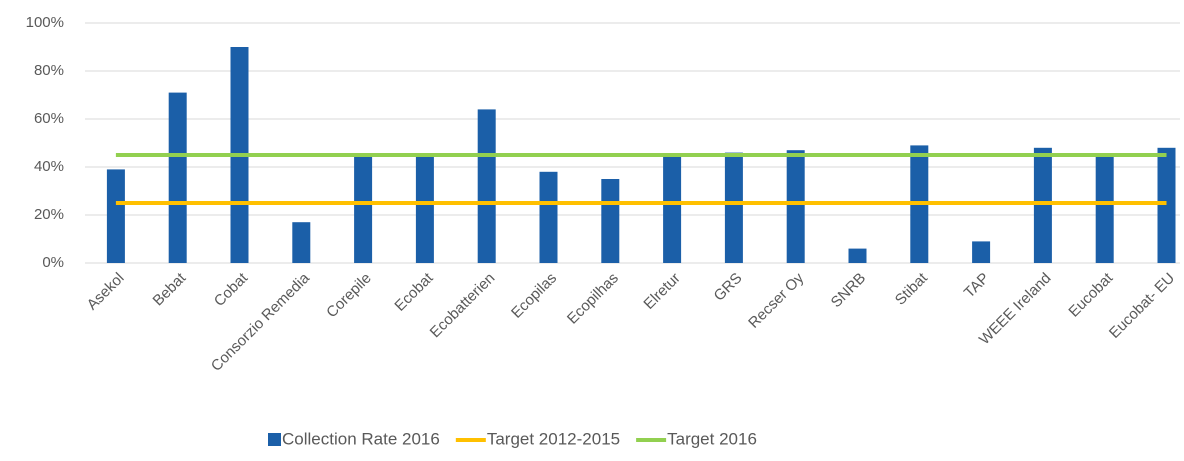 Image resolution: width=1184 pixels, height=461 pixels. What do you see at coordinates (49, 118) in the screenshot?
I see `y-tick-label: 60%` at bounding box center [49, 118].